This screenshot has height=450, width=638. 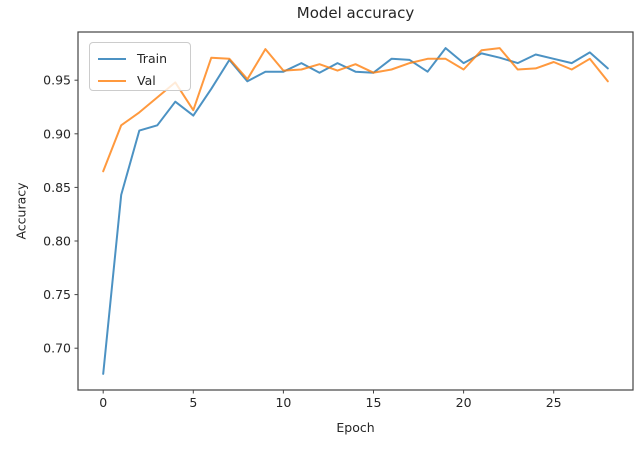 What do you see at coordinates (57, 133) in the screenshot?
I see `y-tick-label: 0.90` at bounding box center [57, 133].